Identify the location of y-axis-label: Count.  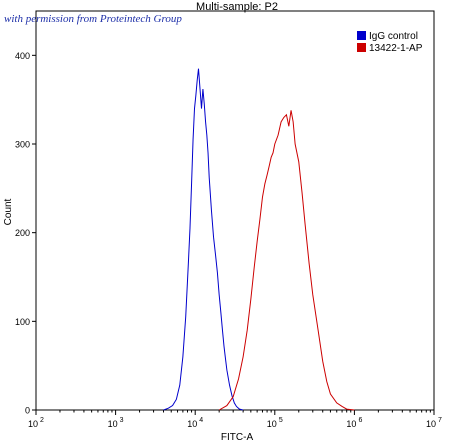
(8, 211).